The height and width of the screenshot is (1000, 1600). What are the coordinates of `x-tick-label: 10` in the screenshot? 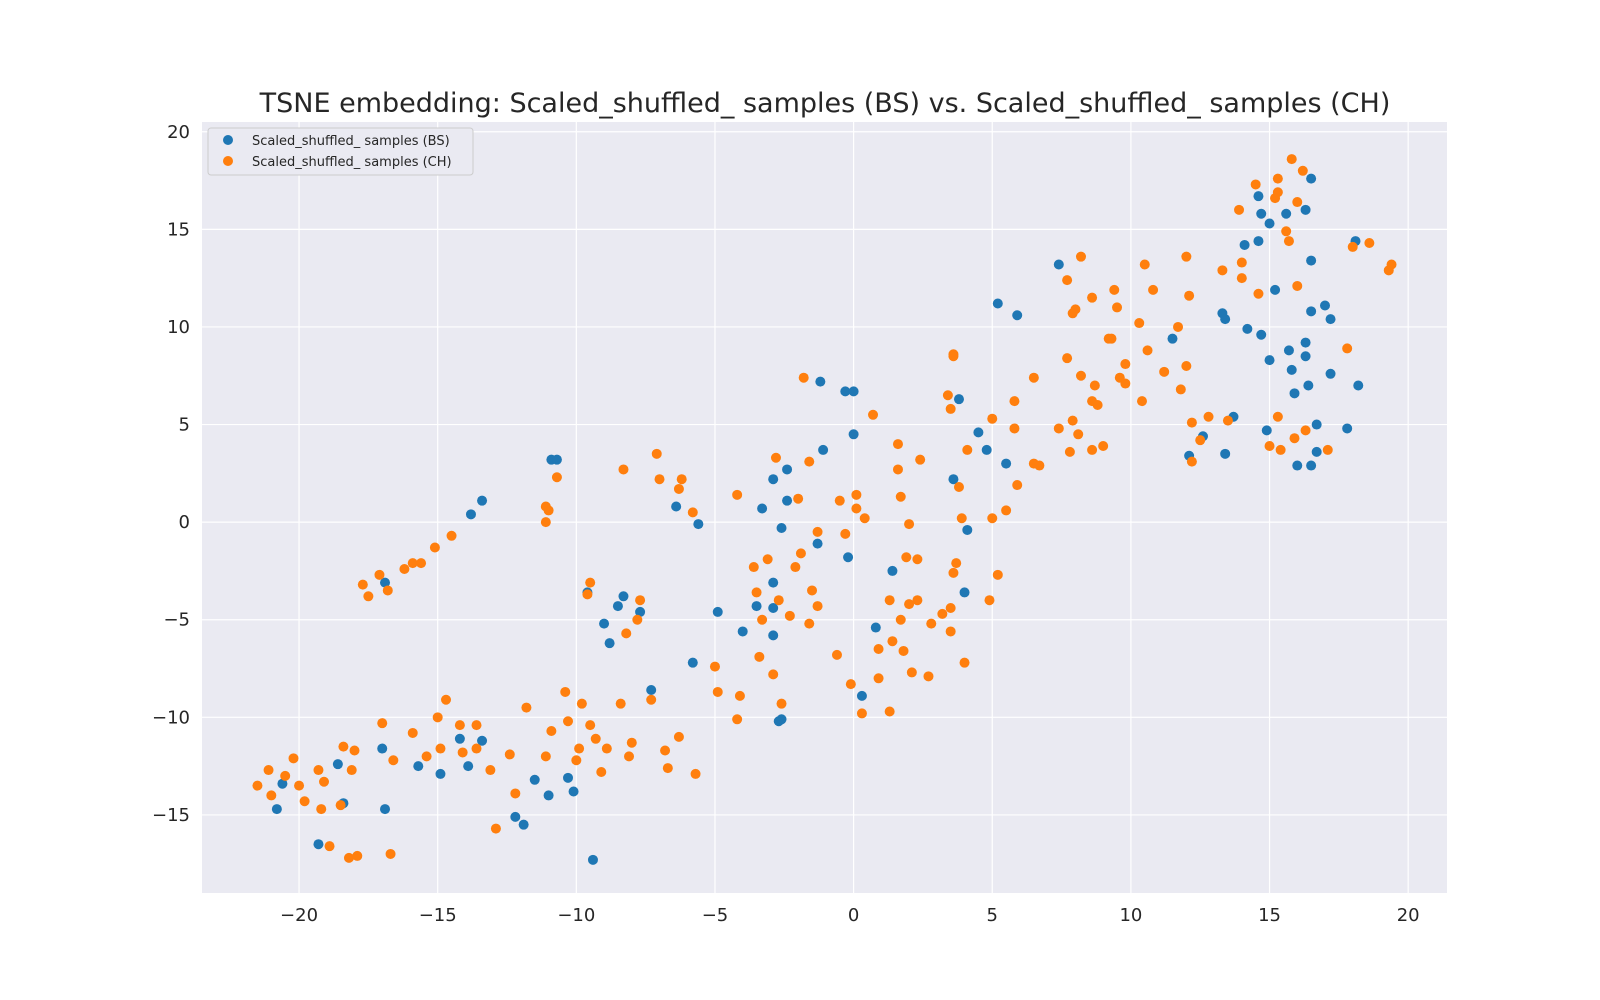 It's located at (1130, 915).